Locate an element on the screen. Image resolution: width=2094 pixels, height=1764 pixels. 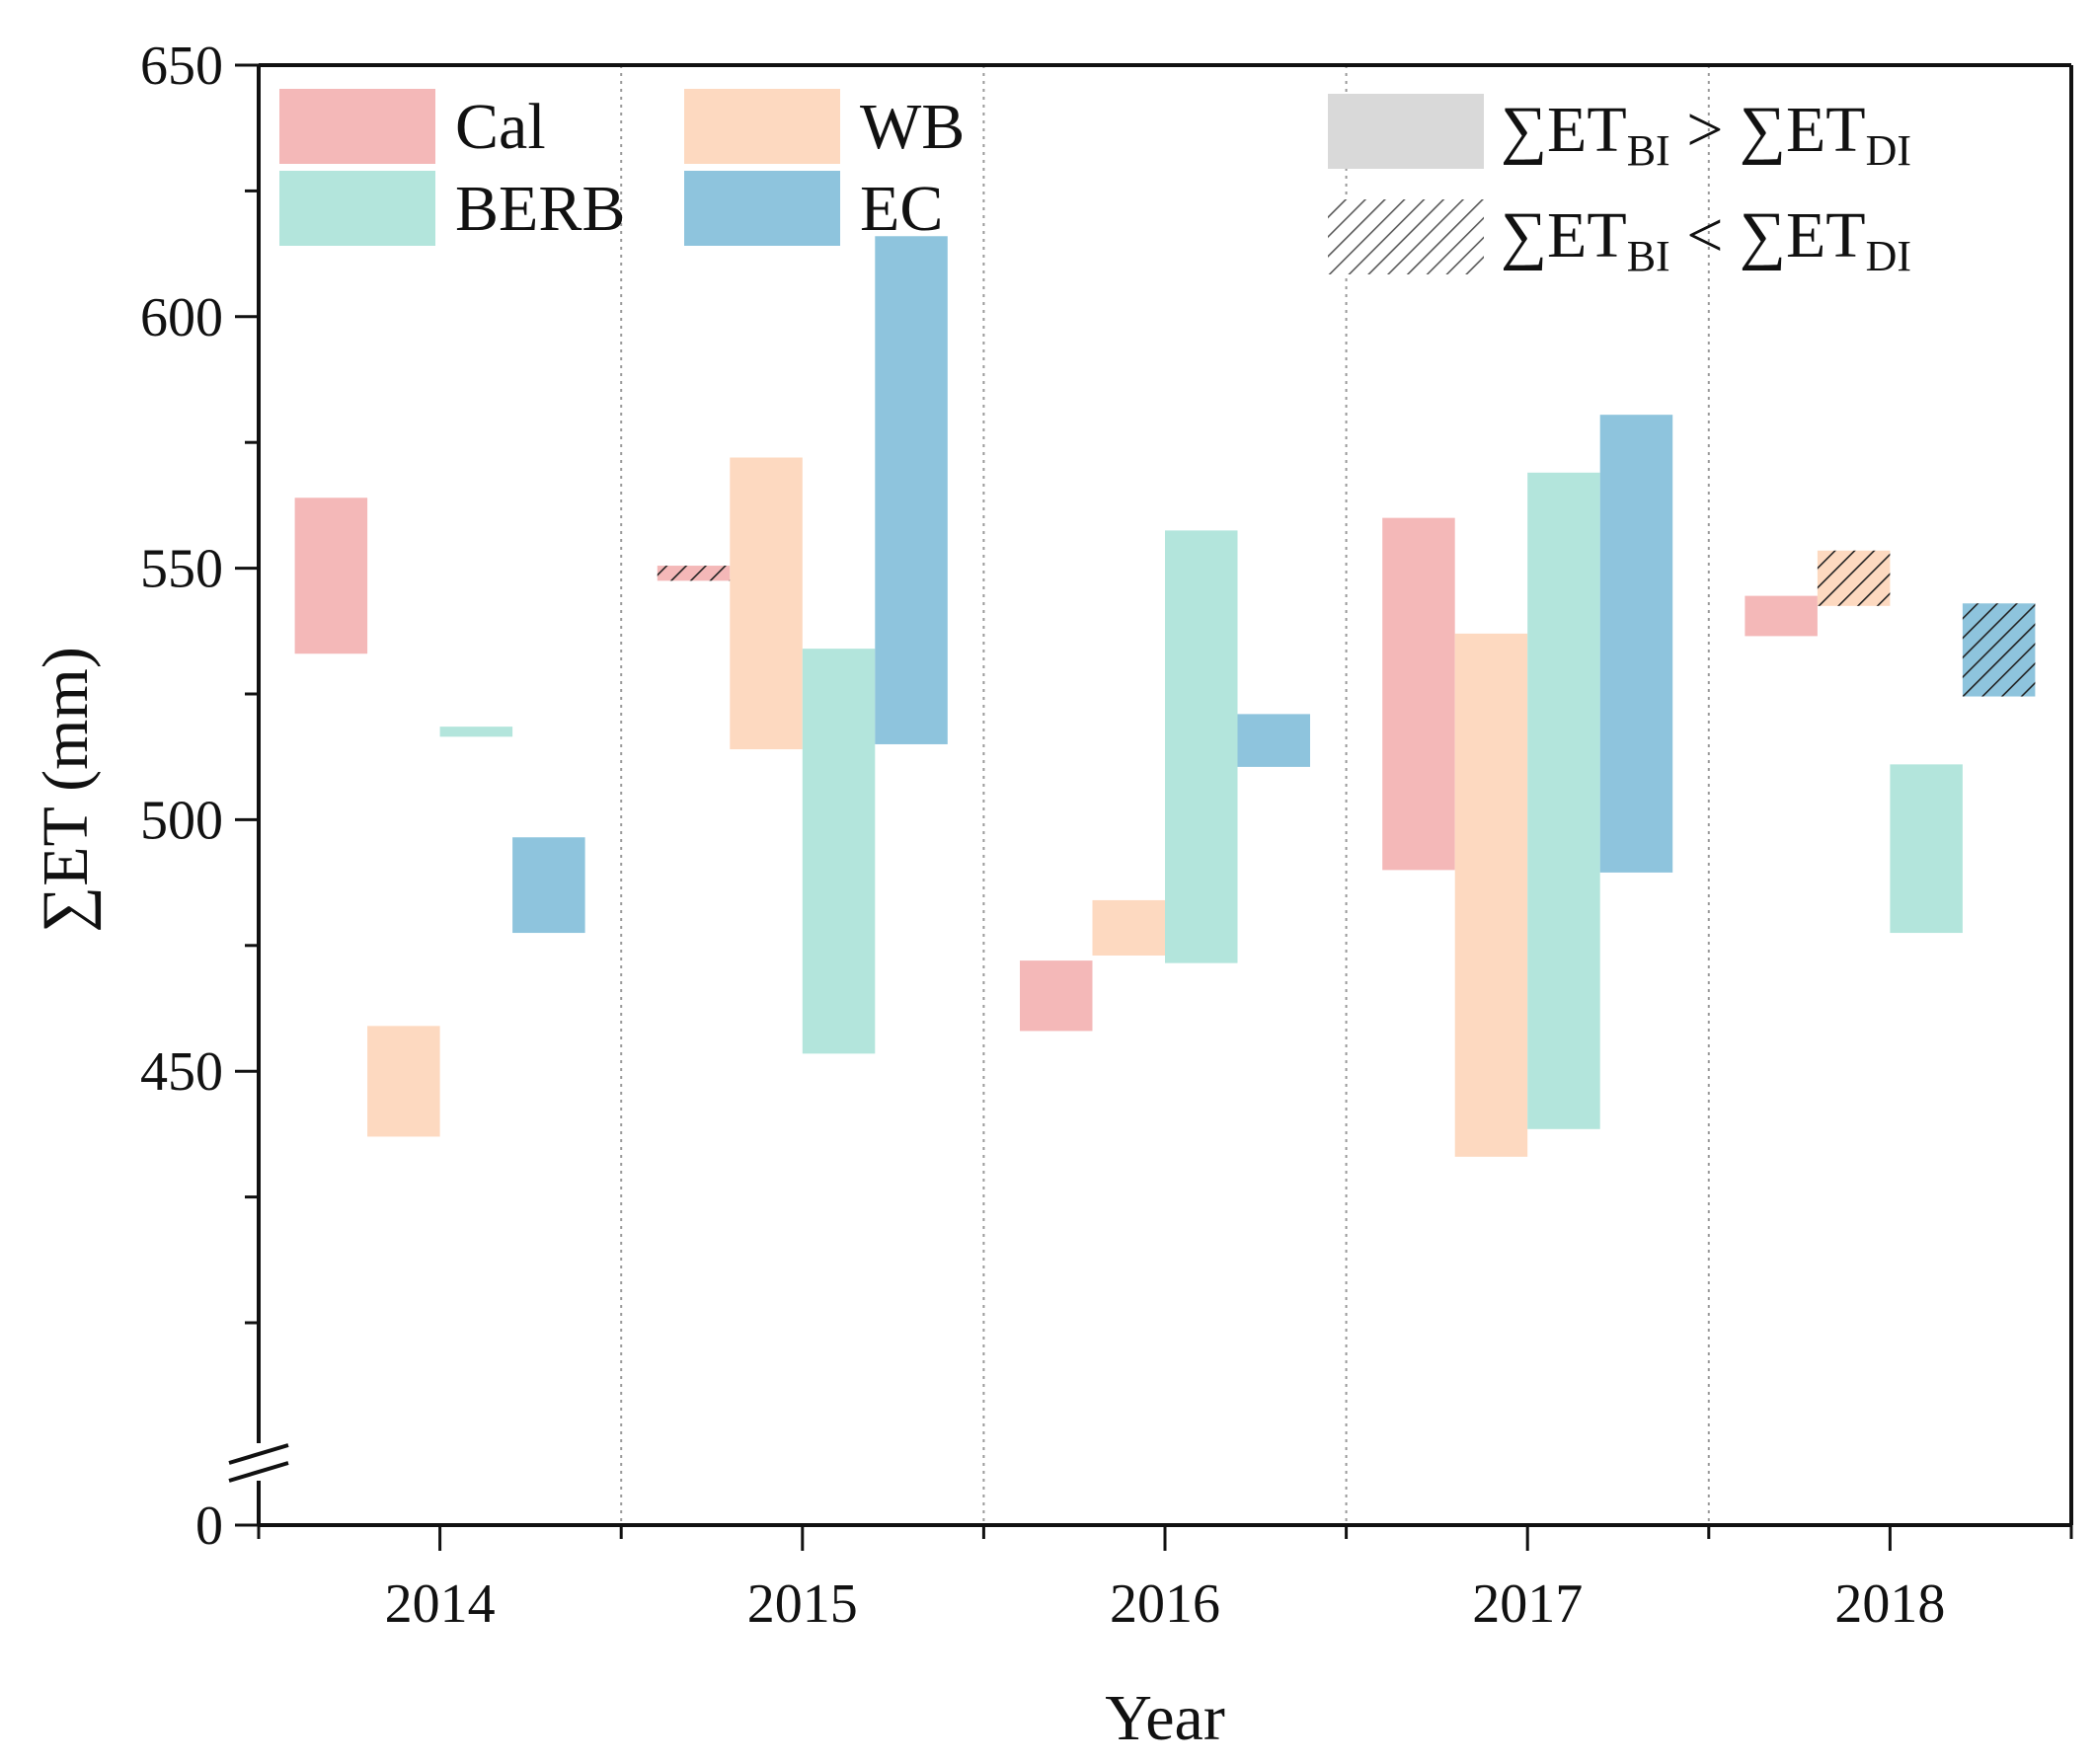
bar-wb-2016 is located at coordinates (1129, 927).